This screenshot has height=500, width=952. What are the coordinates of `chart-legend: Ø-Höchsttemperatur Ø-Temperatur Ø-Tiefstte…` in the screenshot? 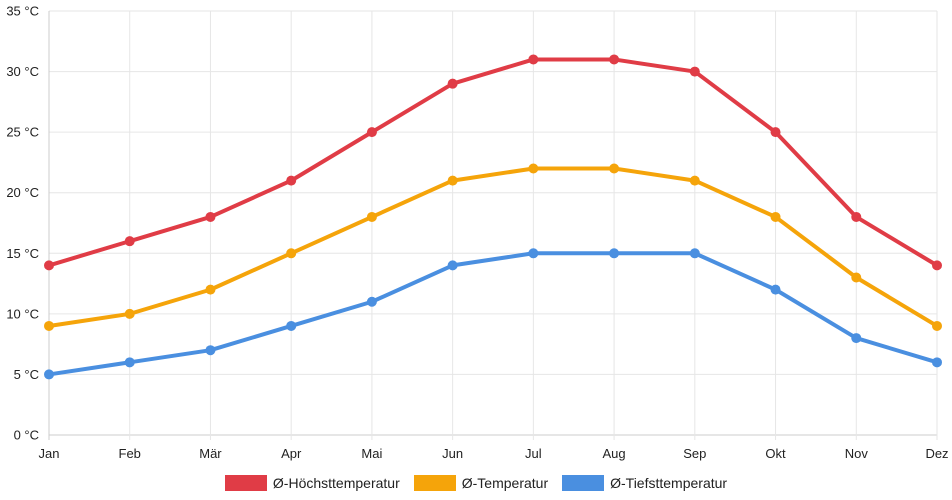 It's located at (476, 483).